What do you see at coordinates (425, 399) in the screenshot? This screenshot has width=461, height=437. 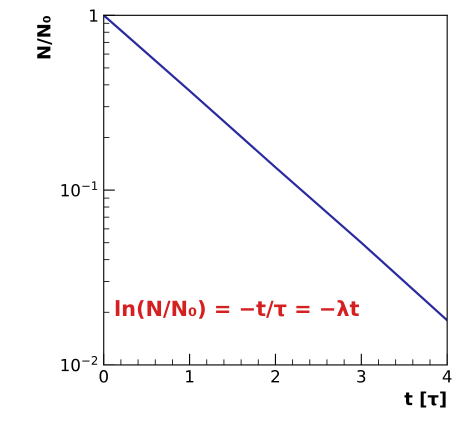 I see `x-axis-title: t [τ]` at bounding box center [425, 399].